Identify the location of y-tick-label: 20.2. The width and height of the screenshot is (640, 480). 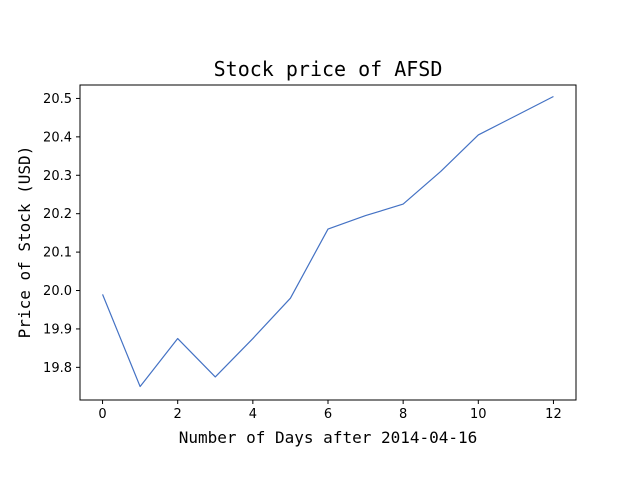
(57, 214).